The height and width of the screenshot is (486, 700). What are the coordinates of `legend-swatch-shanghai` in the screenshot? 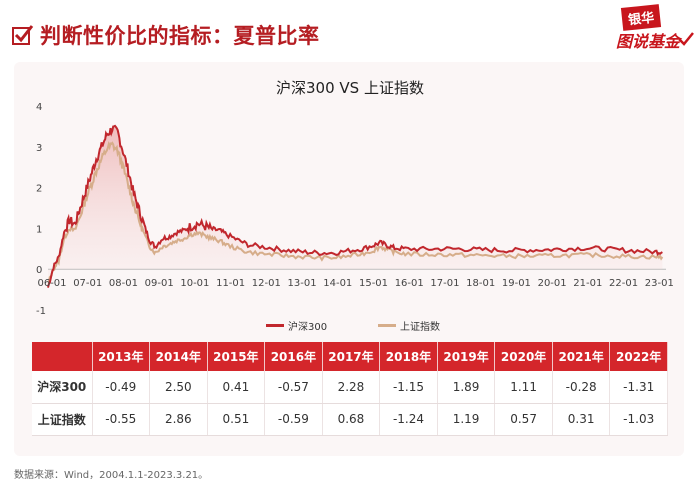 It's located at (387, 325).